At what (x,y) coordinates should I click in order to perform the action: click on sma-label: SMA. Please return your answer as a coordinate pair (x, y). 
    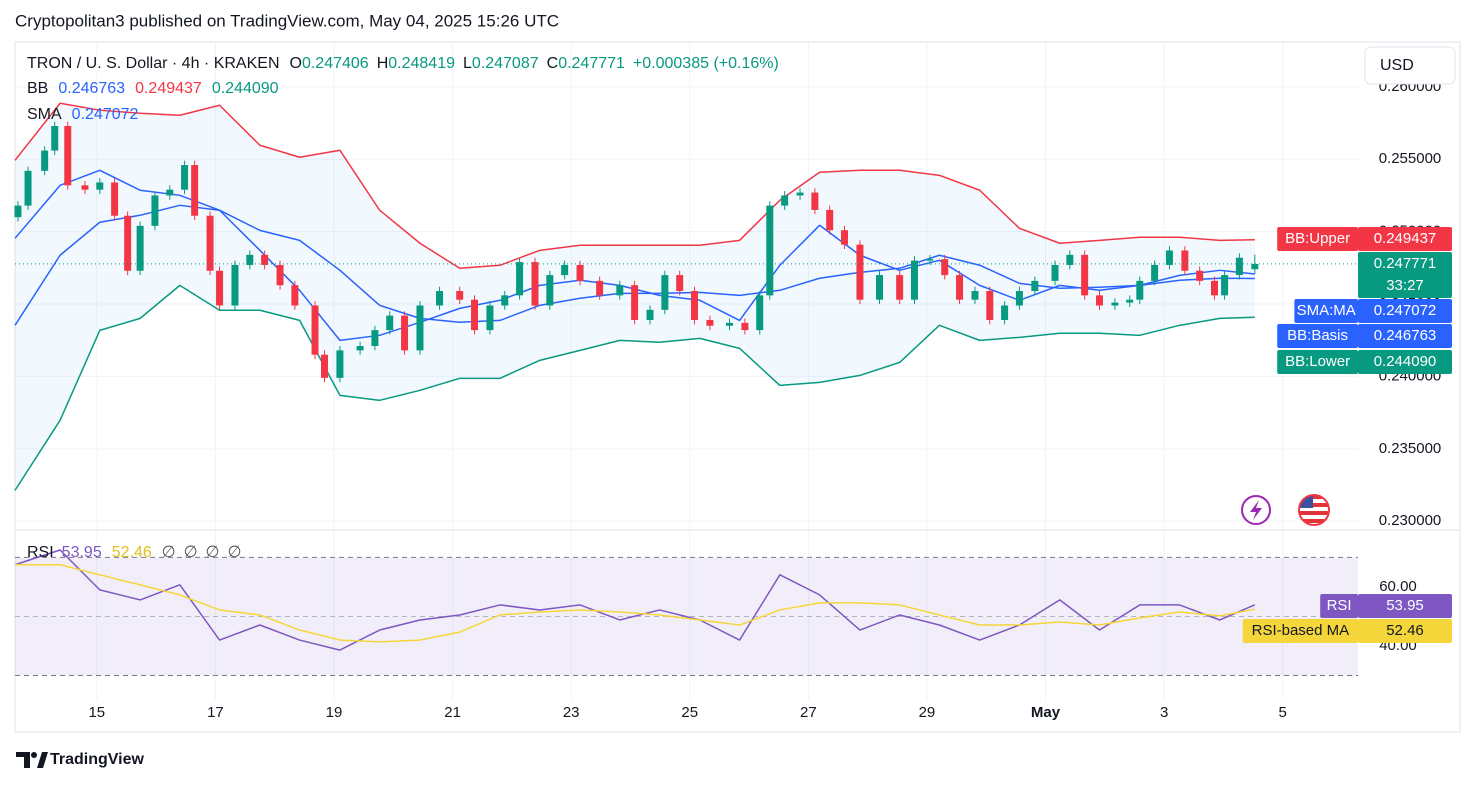
    Looking at the image, I should click on (44, 114).